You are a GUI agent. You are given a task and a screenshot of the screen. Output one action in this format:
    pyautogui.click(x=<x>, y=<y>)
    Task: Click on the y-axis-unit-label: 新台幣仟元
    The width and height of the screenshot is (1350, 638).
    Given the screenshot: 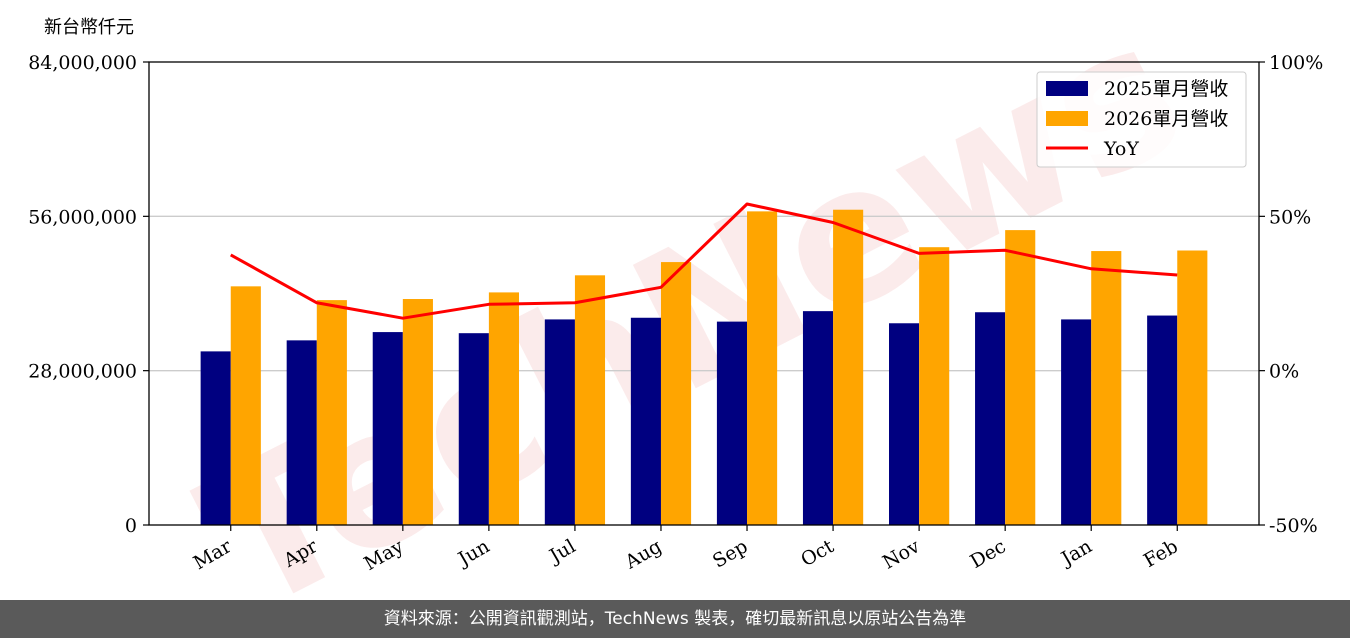 What is the action you would take?
    pyautogui.click(x=89, y=27)
    